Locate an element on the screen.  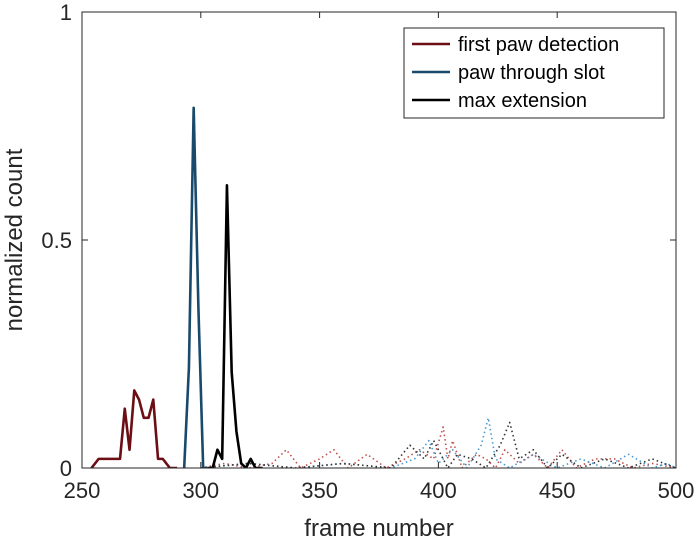
x-tick-label: 400 is located at coordinates (438, 490).